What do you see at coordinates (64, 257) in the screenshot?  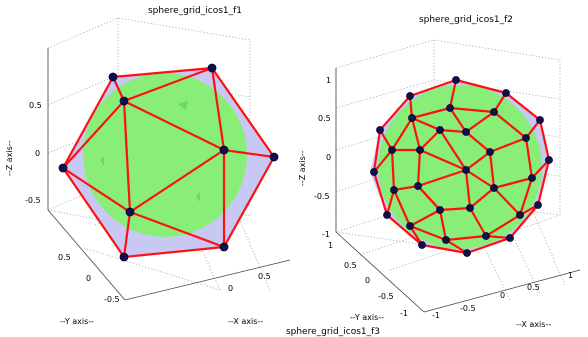 I see `y-tick-left-0: 0.5` at bounding box center [64, 257].